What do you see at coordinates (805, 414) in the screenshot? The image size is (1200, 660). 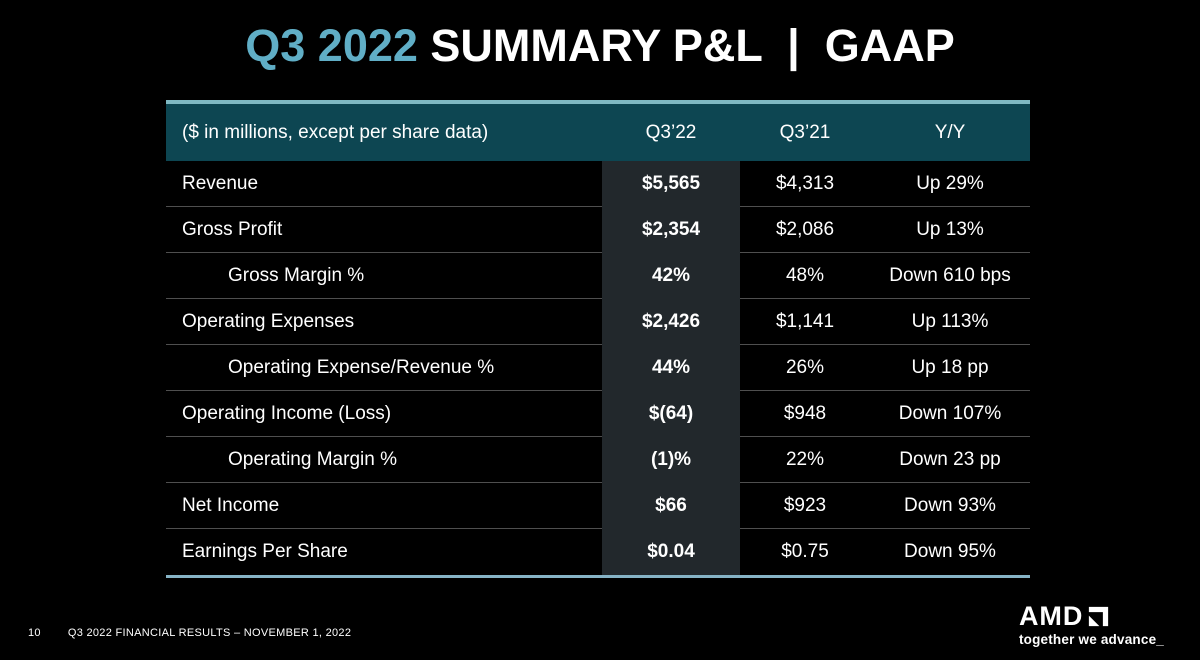 I see `cell-q321: $948` at bounding box center [805, 414].